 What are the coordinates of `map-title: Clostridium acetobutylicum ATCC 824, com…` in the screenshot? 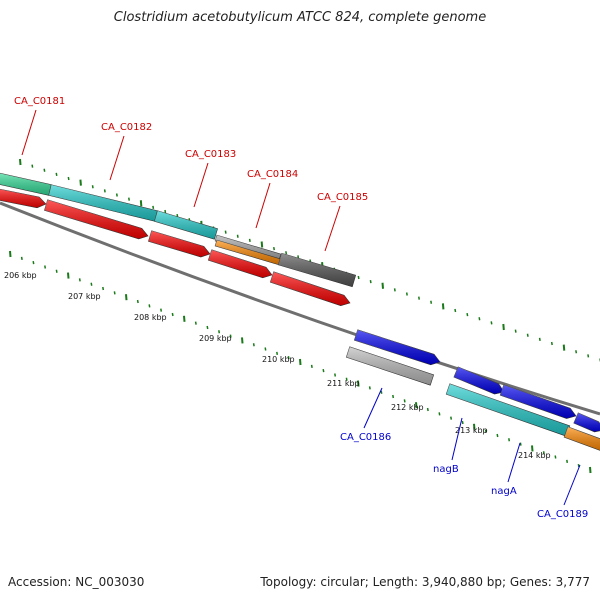 It's located at (300, 17).